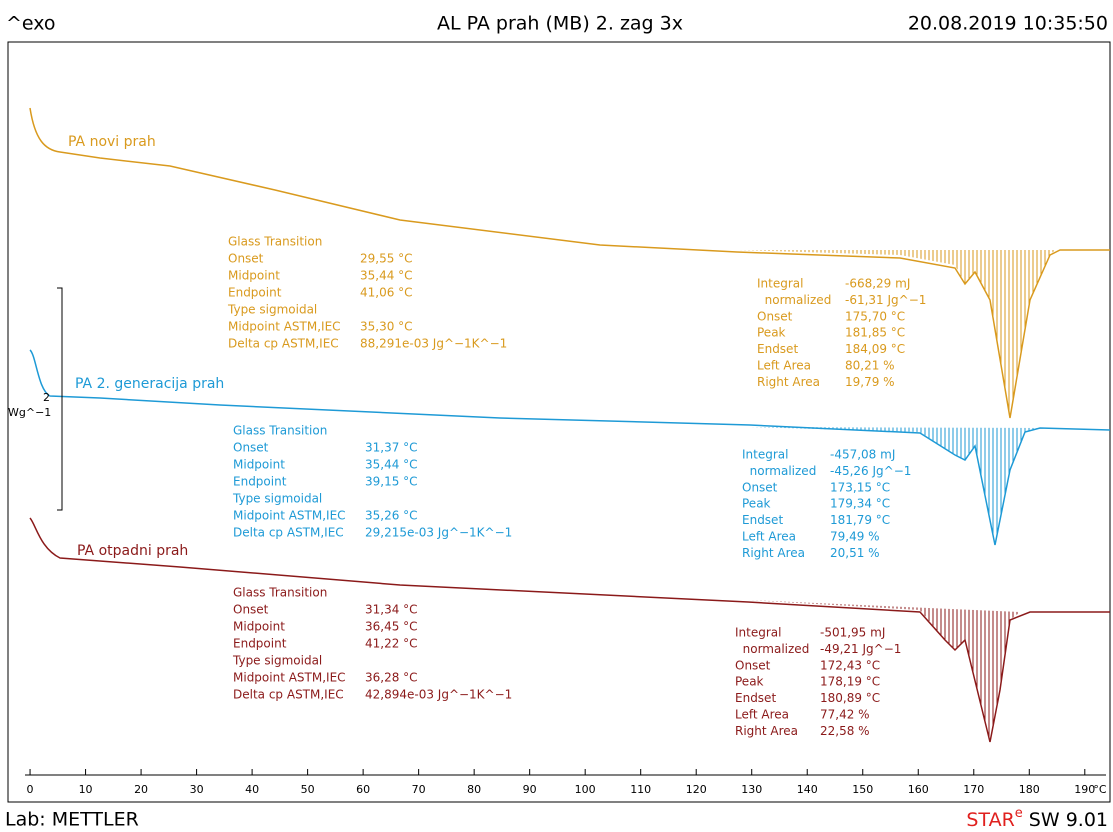 Image resolution: width=1113 pixels, height=832 pixels. What do you see at coordinates (1029, 789) in the screenshot?
I see `x-tick-label: 180` at bounding box center [1029, 789].